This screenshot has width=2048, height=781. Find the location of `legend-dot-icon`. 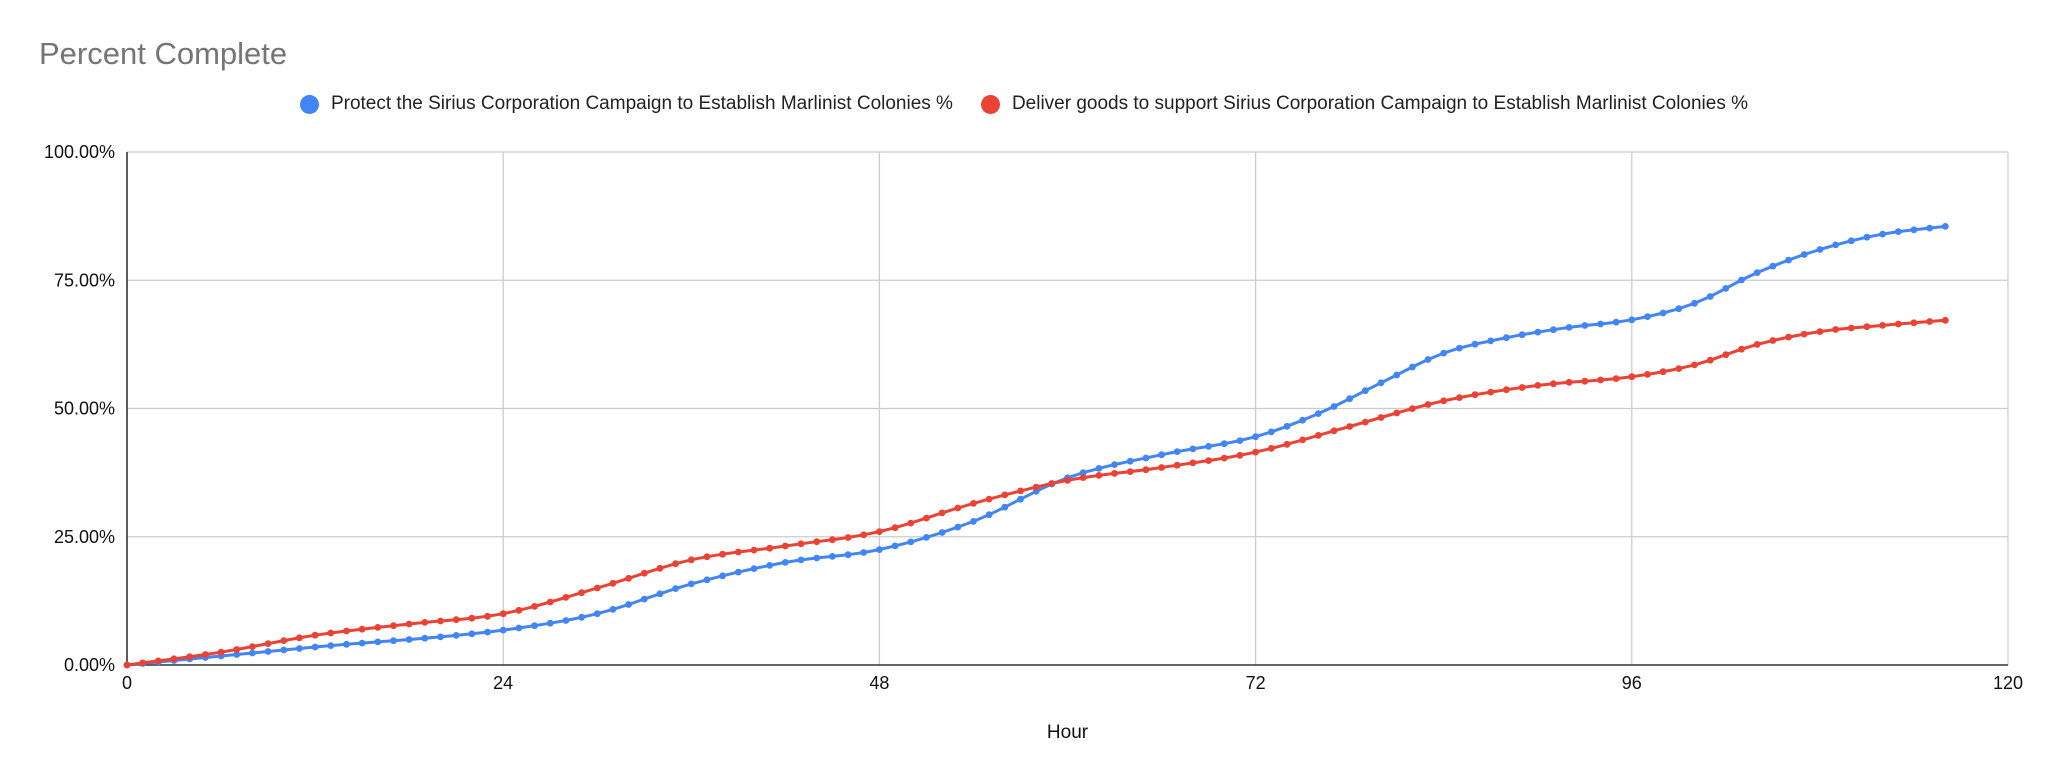

legend-dot-icon is located at coordinates (309, 104).